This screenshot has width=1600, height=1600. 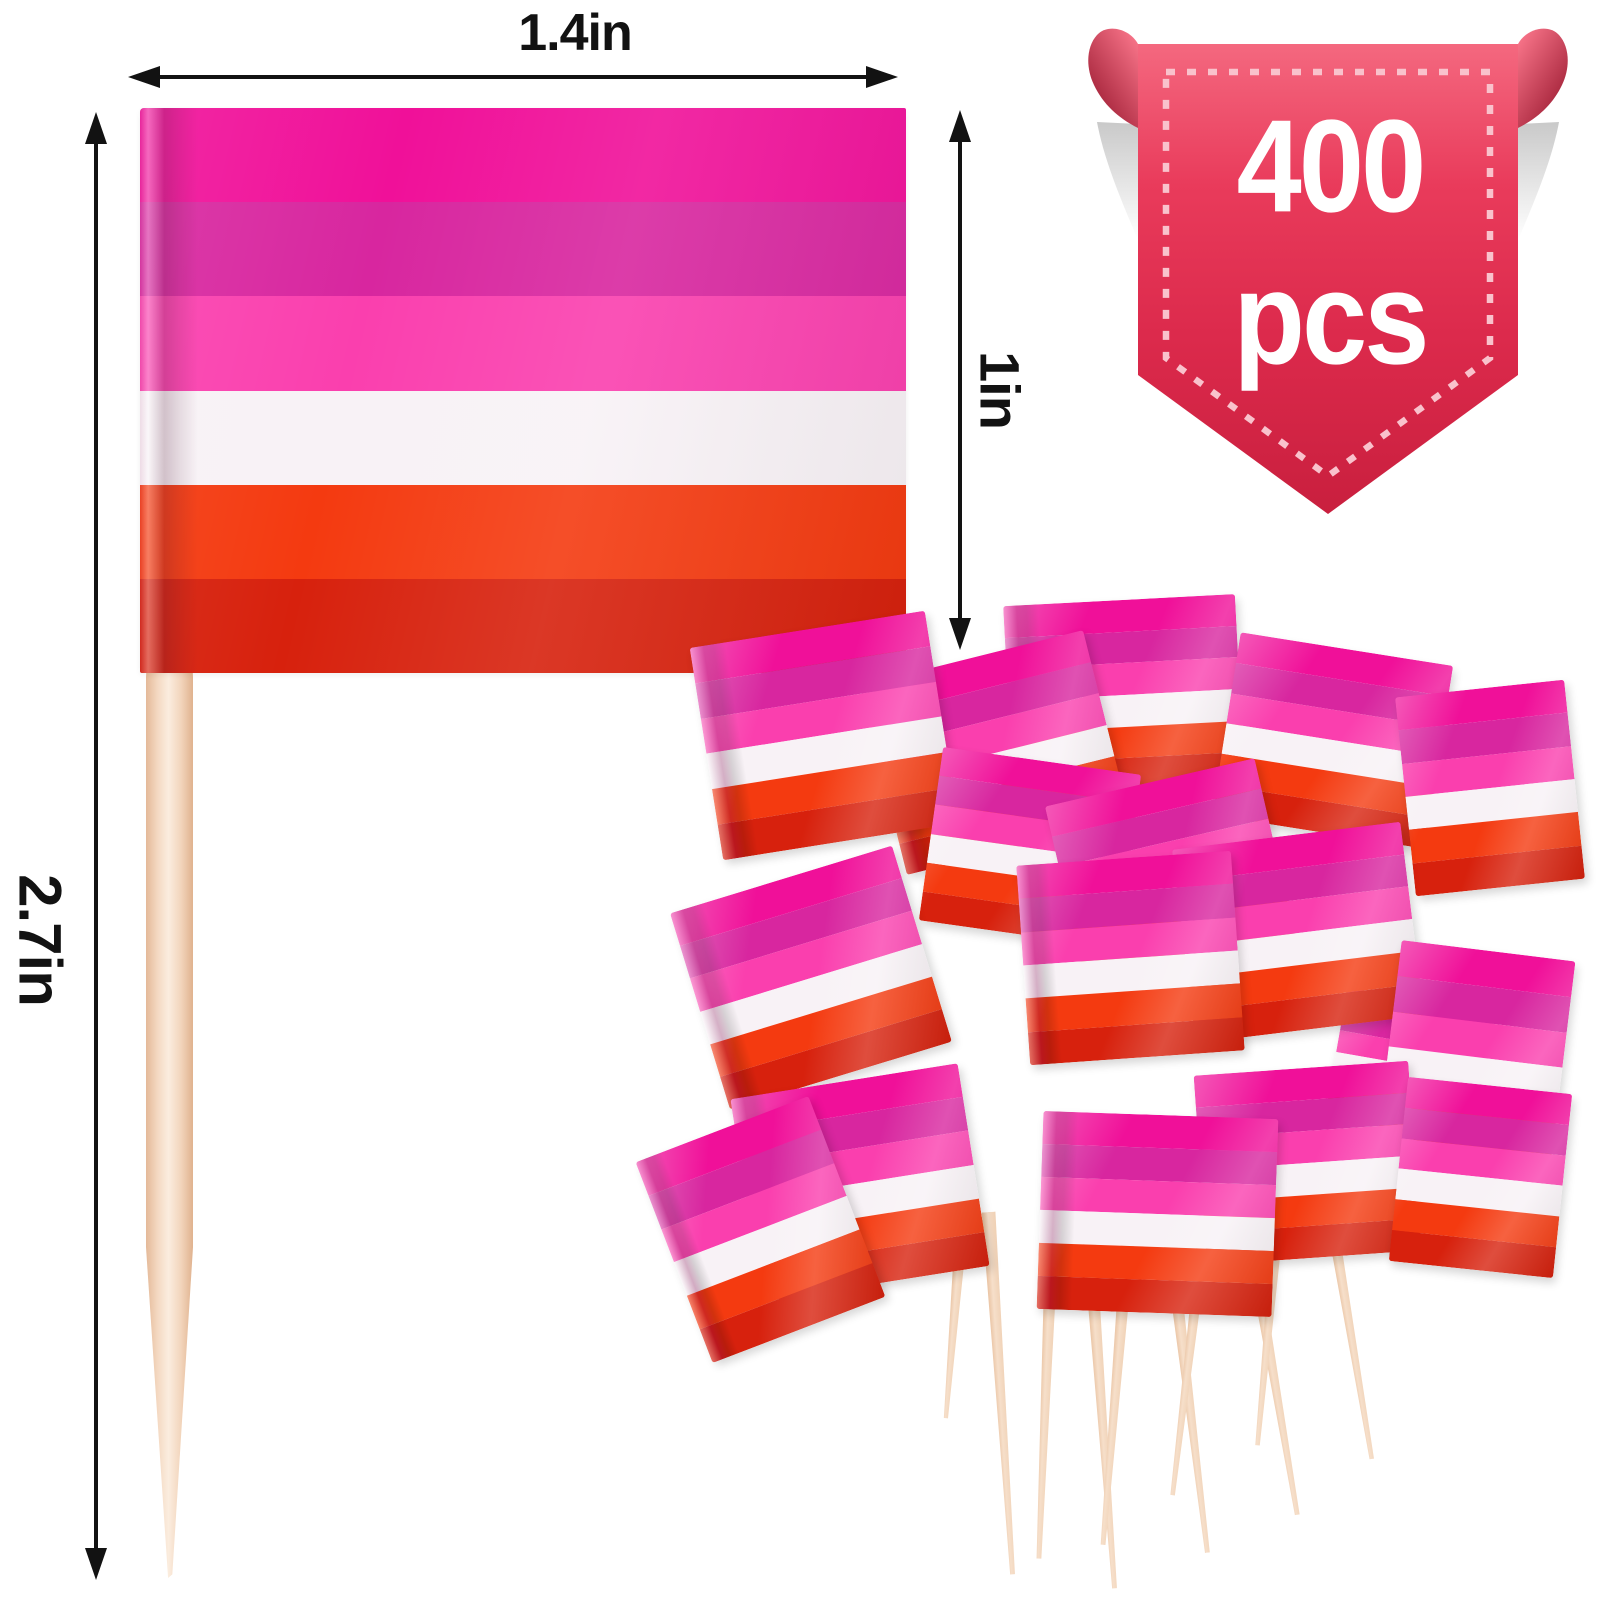 I want to click on flag-pole-fold, so click(x=169, y=390).